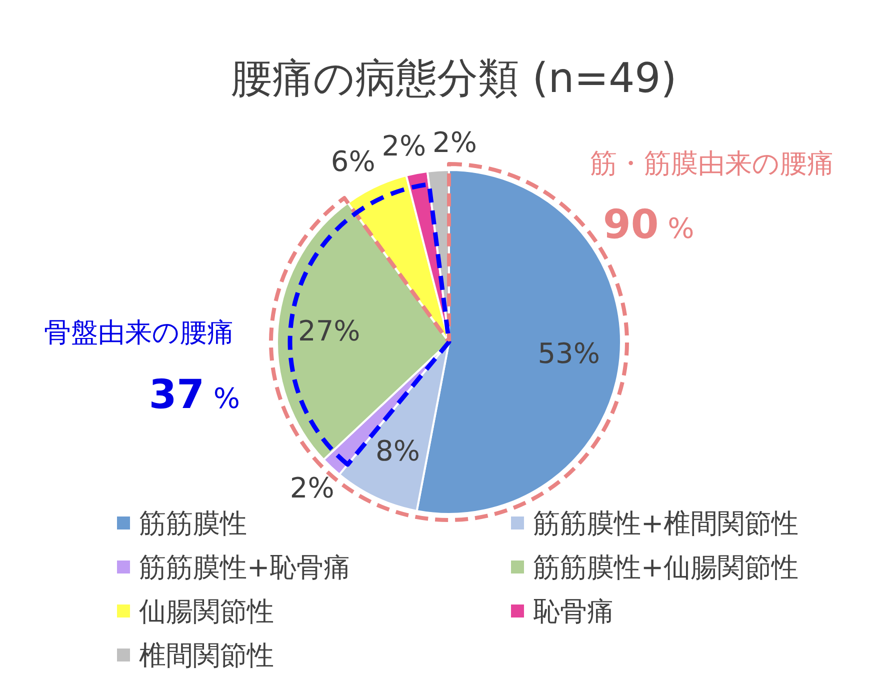 This screenshot has width=884, height=700. Describe the element at coordinates (666, 524) in the screenshot. I see `legend-label: 筋筋膜性+椎間関節性` at that location.